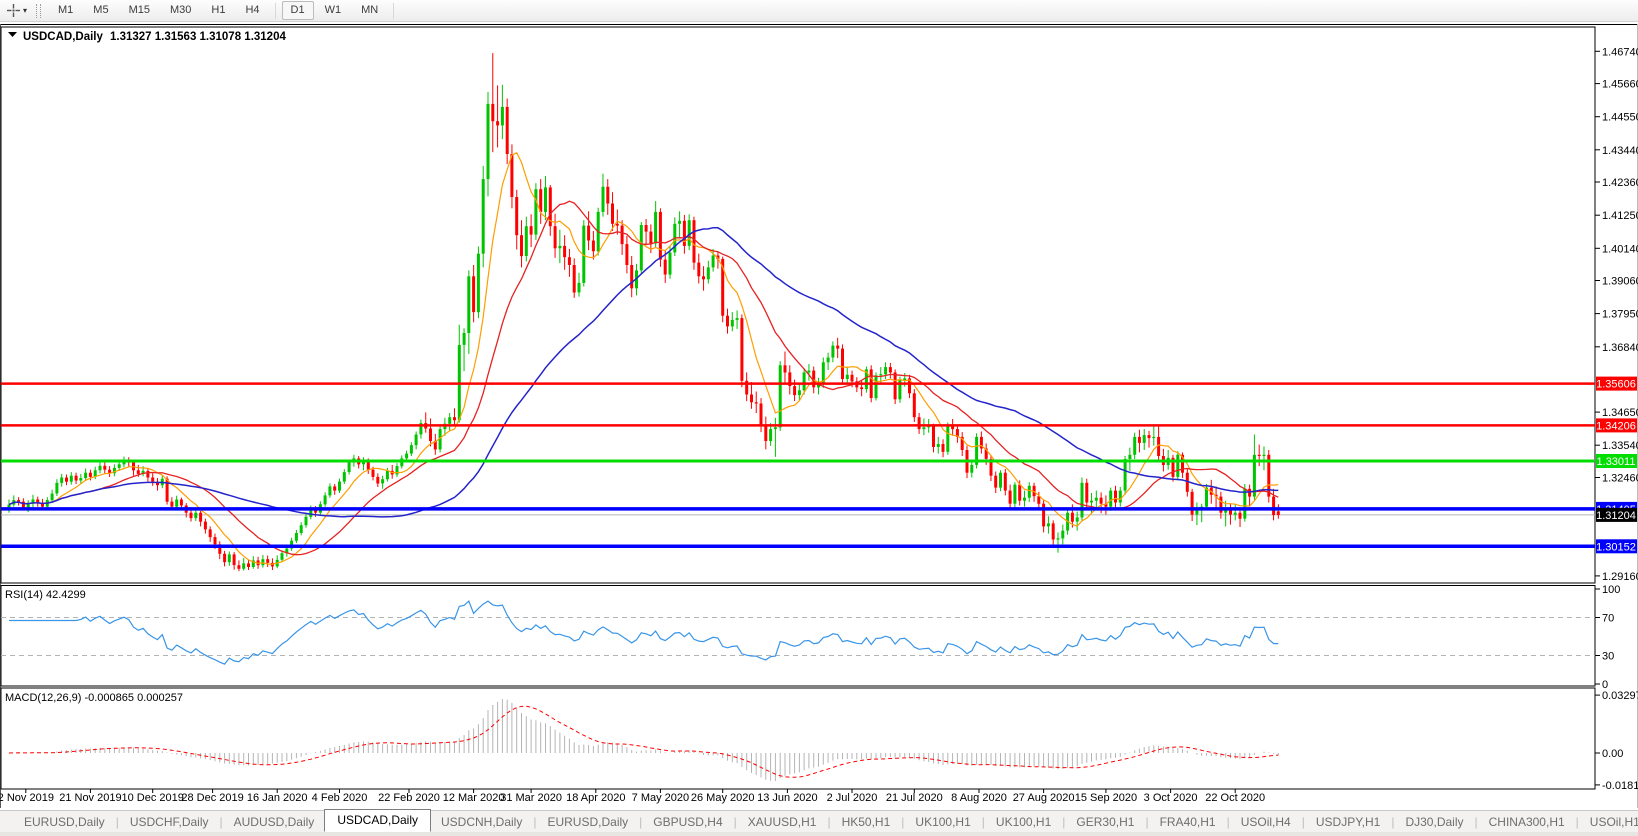 The height and width of the screenshot is (836, 1638). I want to click on svg-text: 2 Jul 2020, so click(852, 798).